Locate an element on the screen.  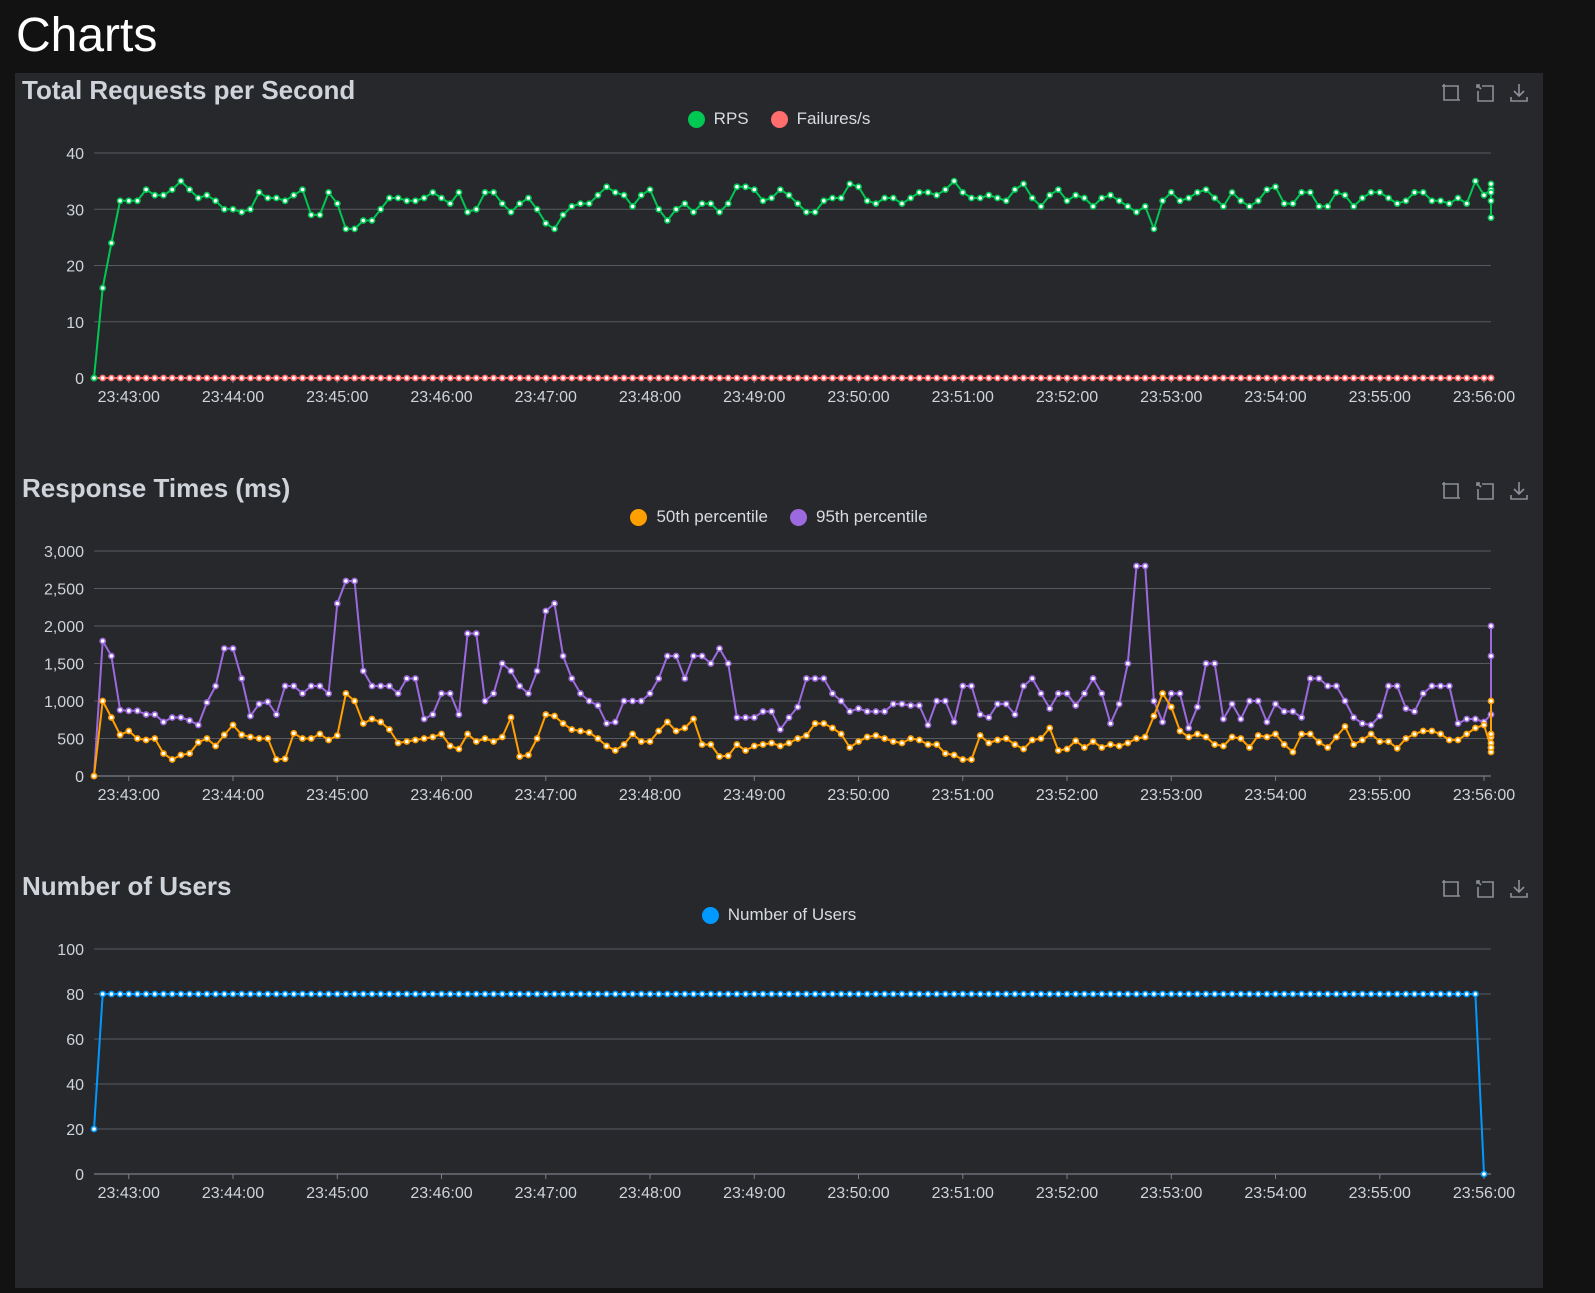
zoom-button is located at coordinates (1451, 491).